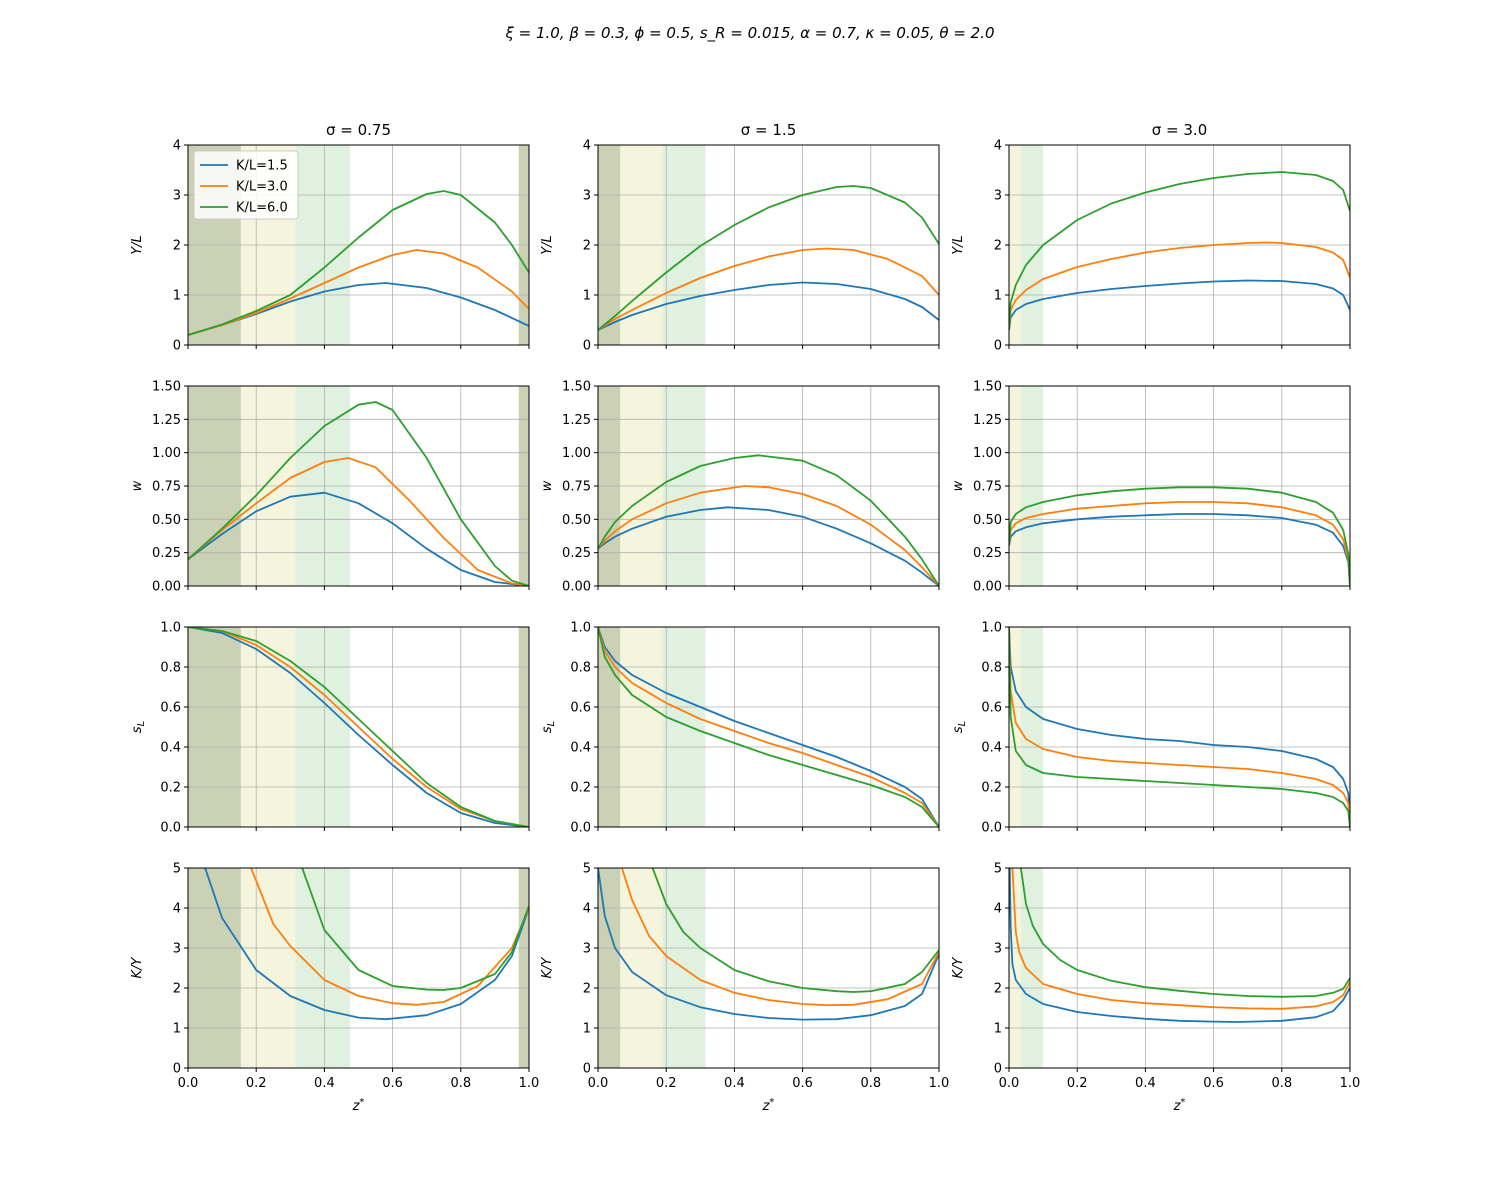 This screenshot has width=1500, height=1200. Describe the element at coordinates (987, 553) in the screenshot. I see `y-tick-label: 0.25` at that location.